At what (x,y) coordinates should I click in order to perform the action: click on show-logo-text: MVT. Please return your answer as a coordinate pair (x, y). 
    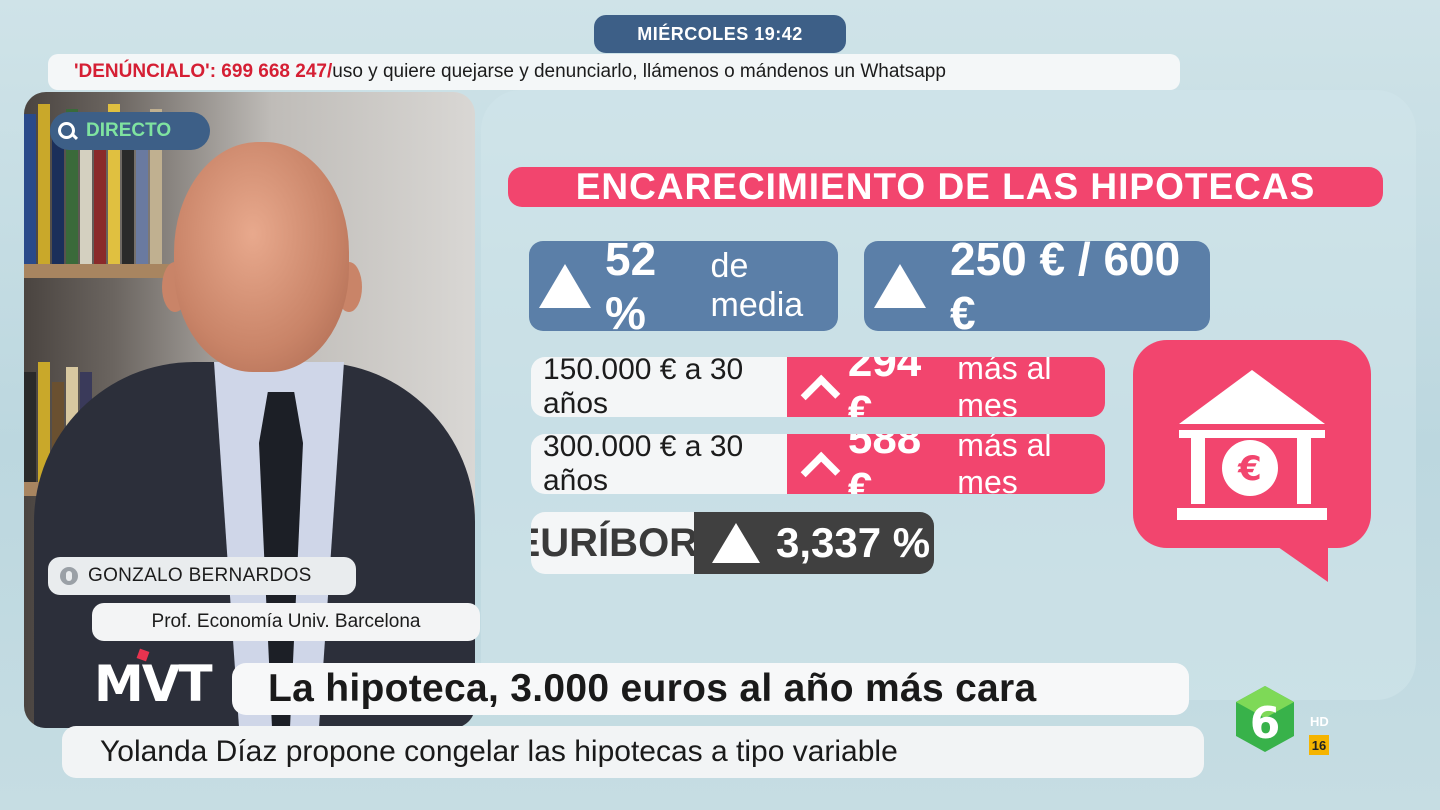
    Looking at the image, I should click on (153, 684).